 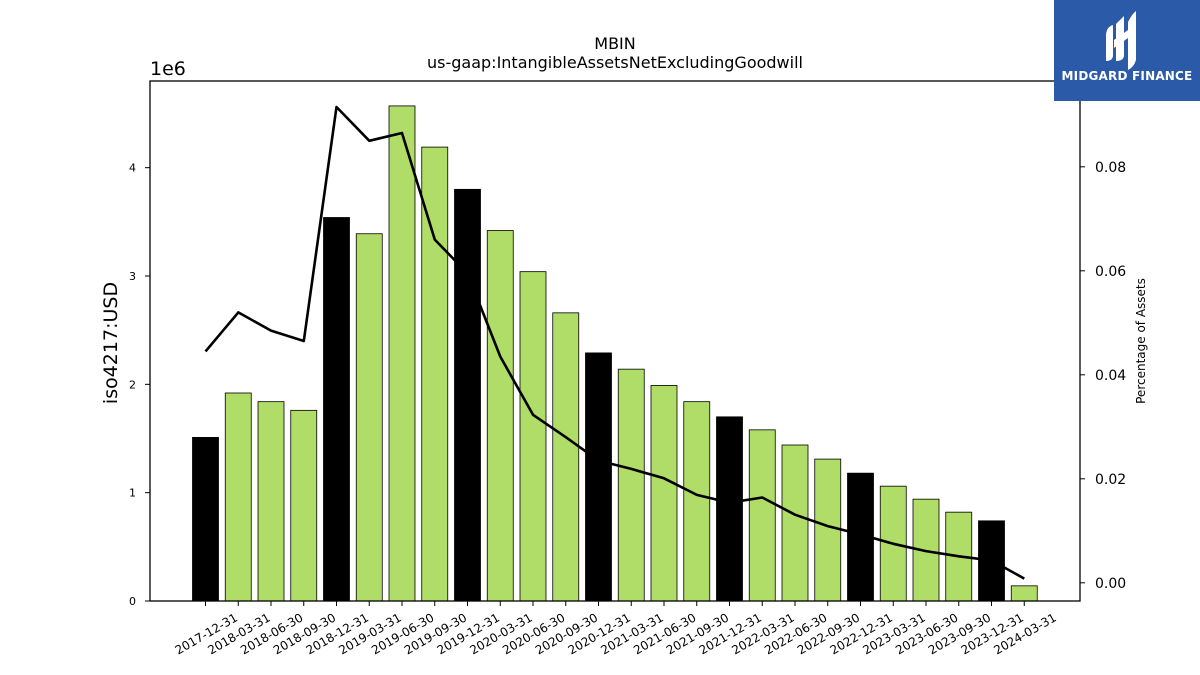 I want to click on y-tick-label: 1, so click(x=132, y=493).